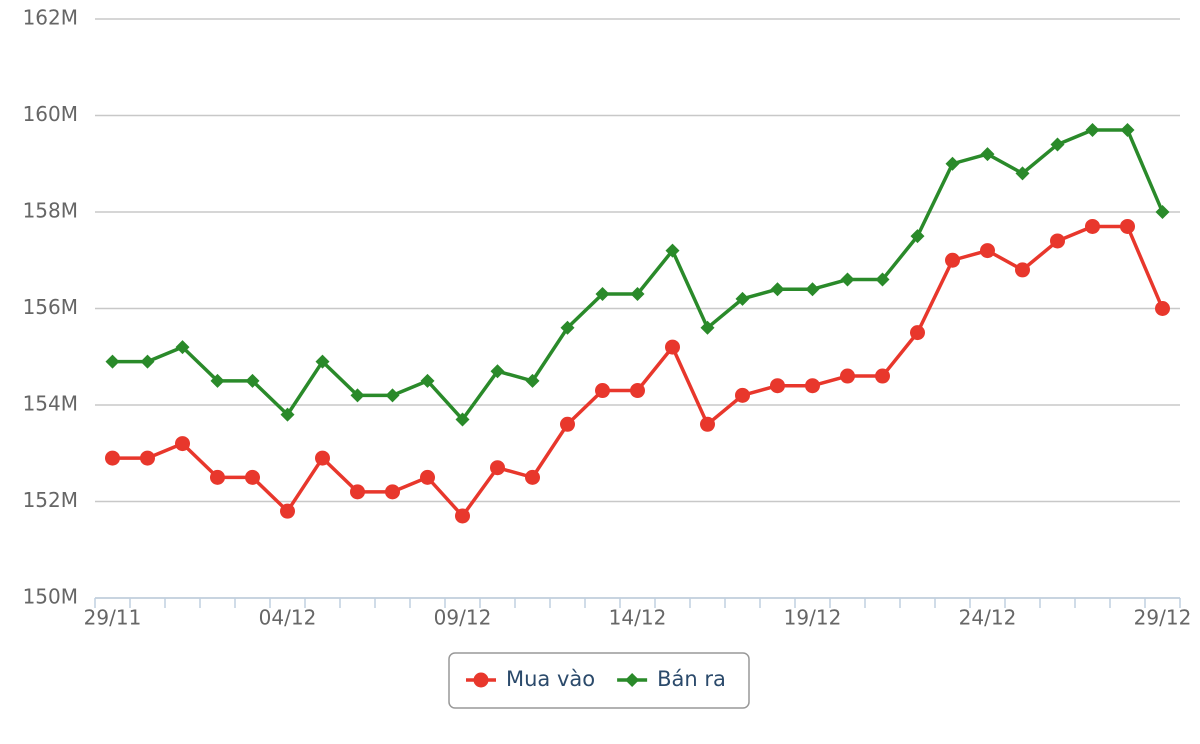 The image size is (1200, 744). What do you see at coordinates (550, 679) in the screenshot?
I see `legend-label: Mua vào` at bounding box center [550, 679].